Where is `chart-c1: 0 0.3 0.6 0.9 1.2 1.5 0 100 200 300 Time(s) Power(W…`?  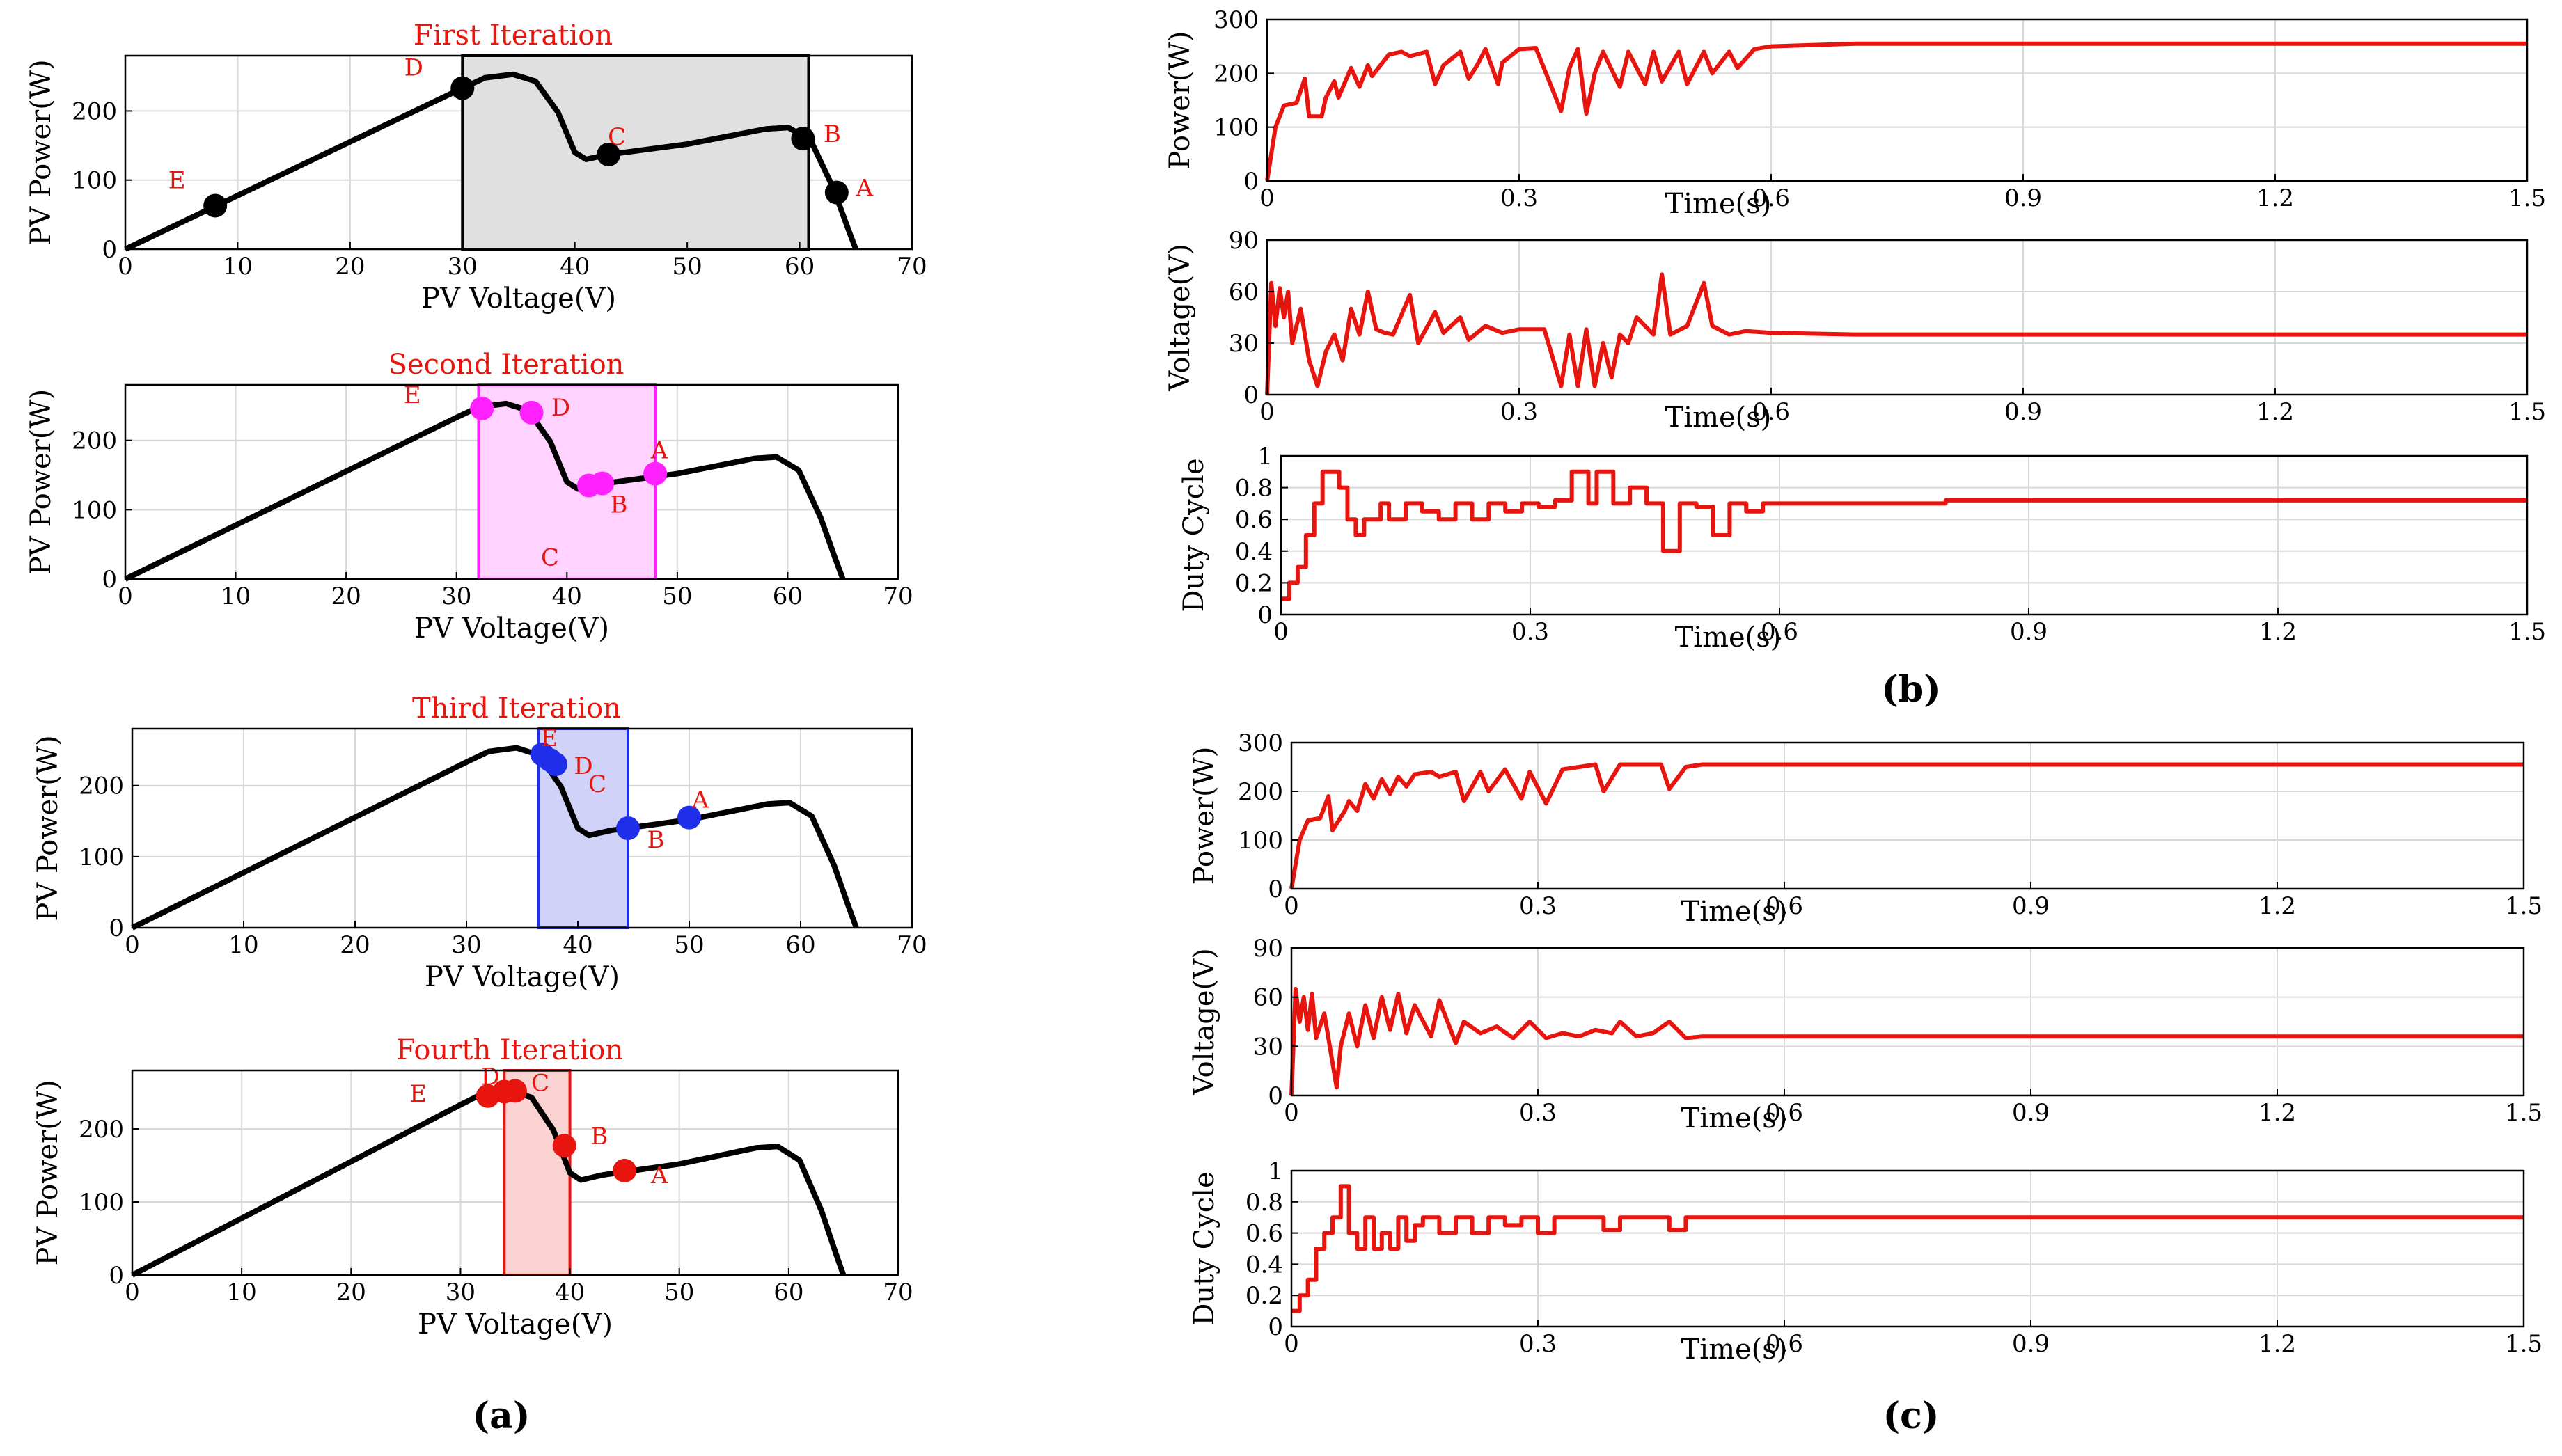
chart-c1: 0 0.3 0.6 0.9 1.2 1.5 0 100 200 300 Time(s) Power(W… is located at coordinates (1865, 829).